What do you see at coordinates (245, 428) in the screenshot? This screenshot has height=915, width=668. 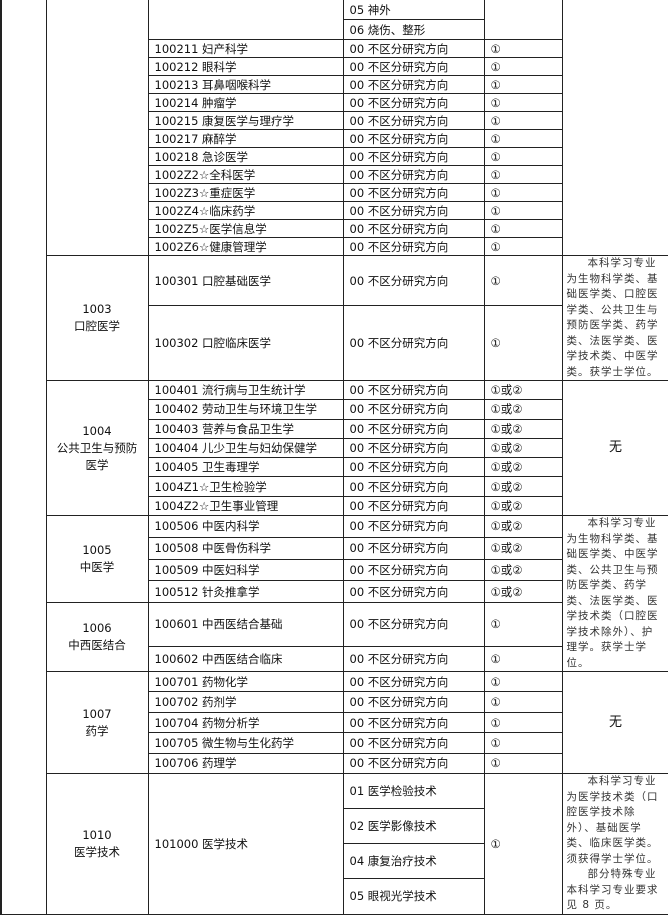 I see `major-name: 100403 营养与食品卫生学` at bounding box center [245, 428].